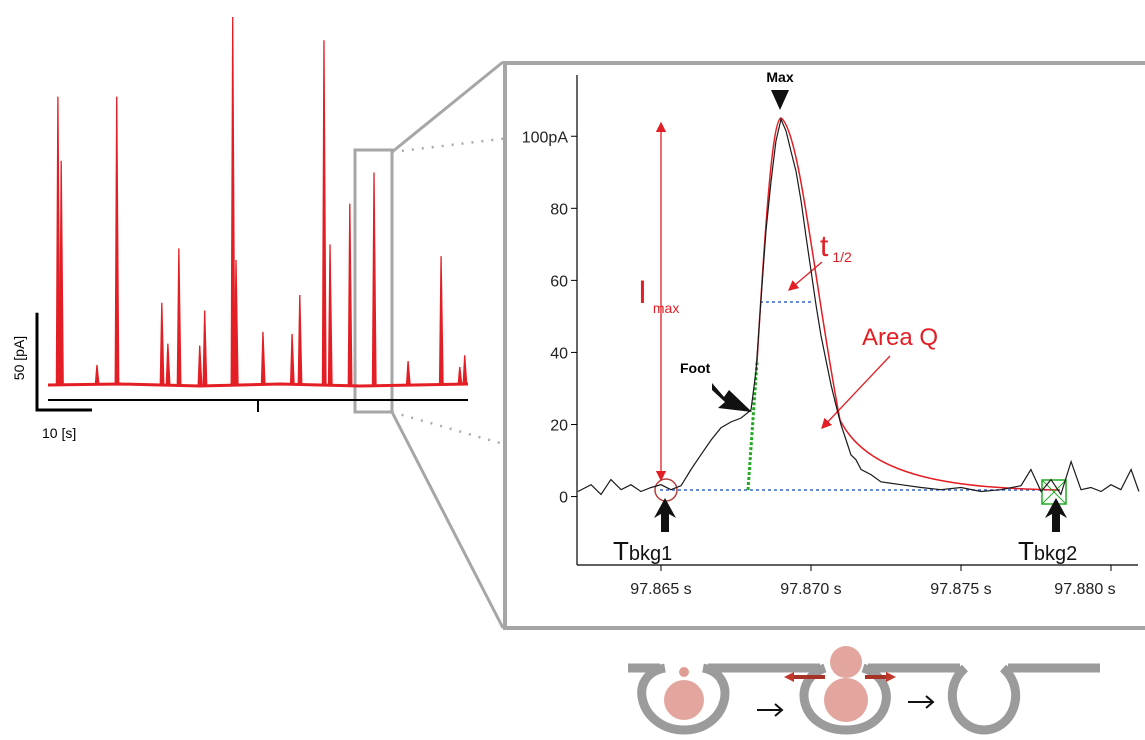  Describe the element at coordinates (59, 433) in the screenshot. I see `scale-label-x: 10 [s]` at that location.